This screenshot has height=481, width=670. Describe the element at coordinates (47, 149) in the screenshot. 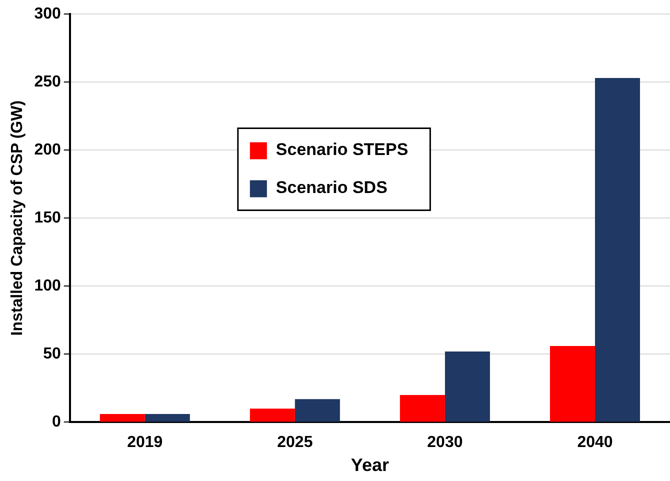

I see `y-tick-label: 200` at that location.